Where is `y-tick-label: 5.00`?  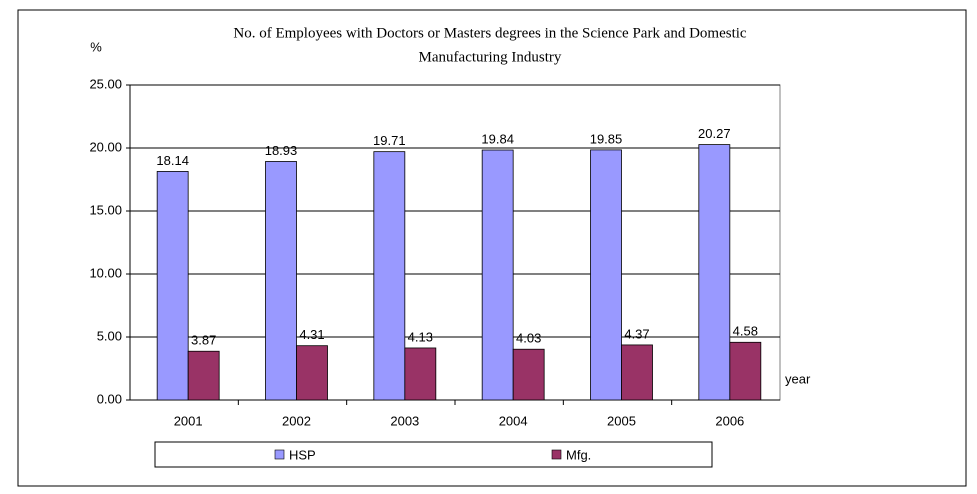 y-tick-label: 5.00 is located at coordinates (109, 335).